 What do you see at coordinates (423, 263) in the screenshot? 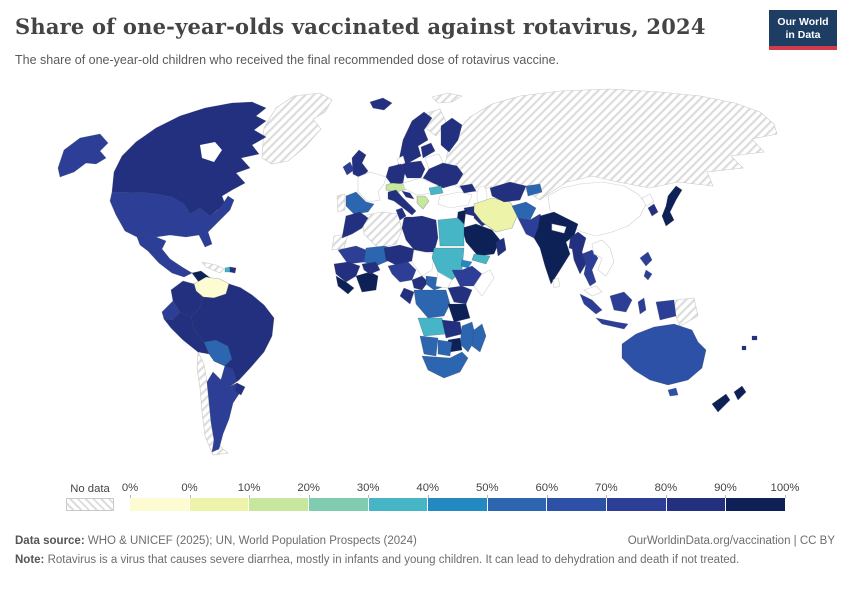
I see `region-chad` at bounding box center [423, 263].